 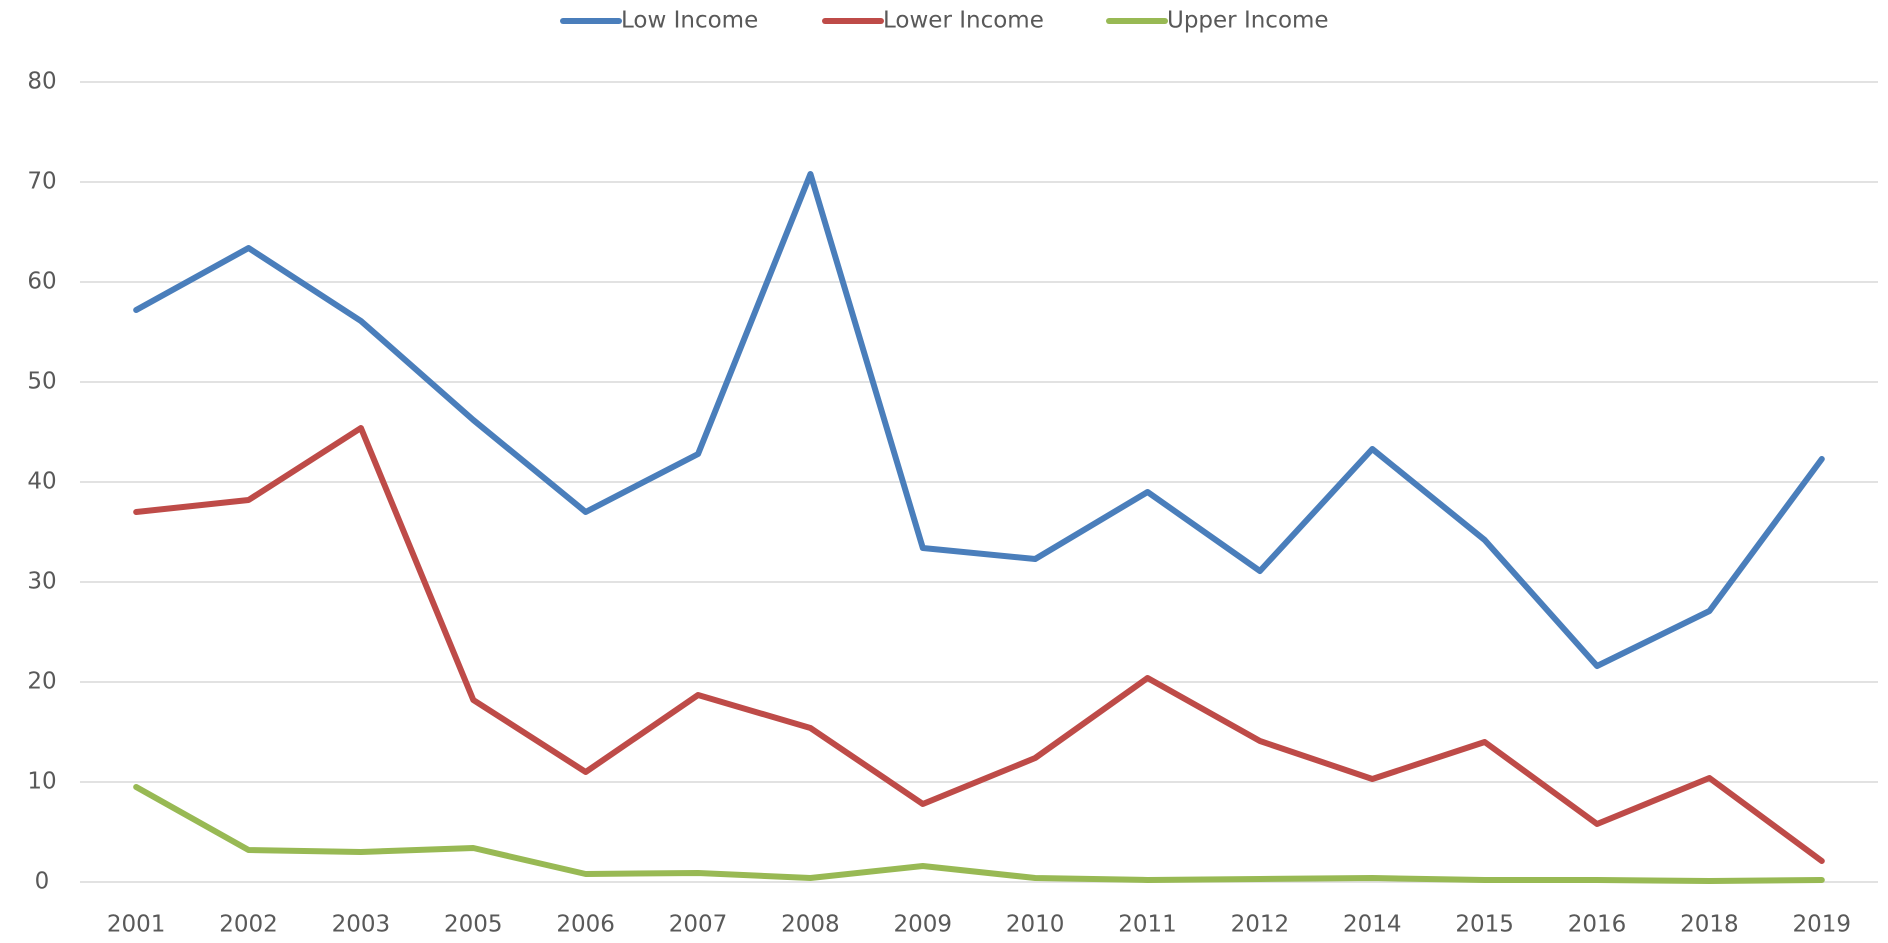 I want to click on x-tick-label: 2016, so click(x=1597, y=925).